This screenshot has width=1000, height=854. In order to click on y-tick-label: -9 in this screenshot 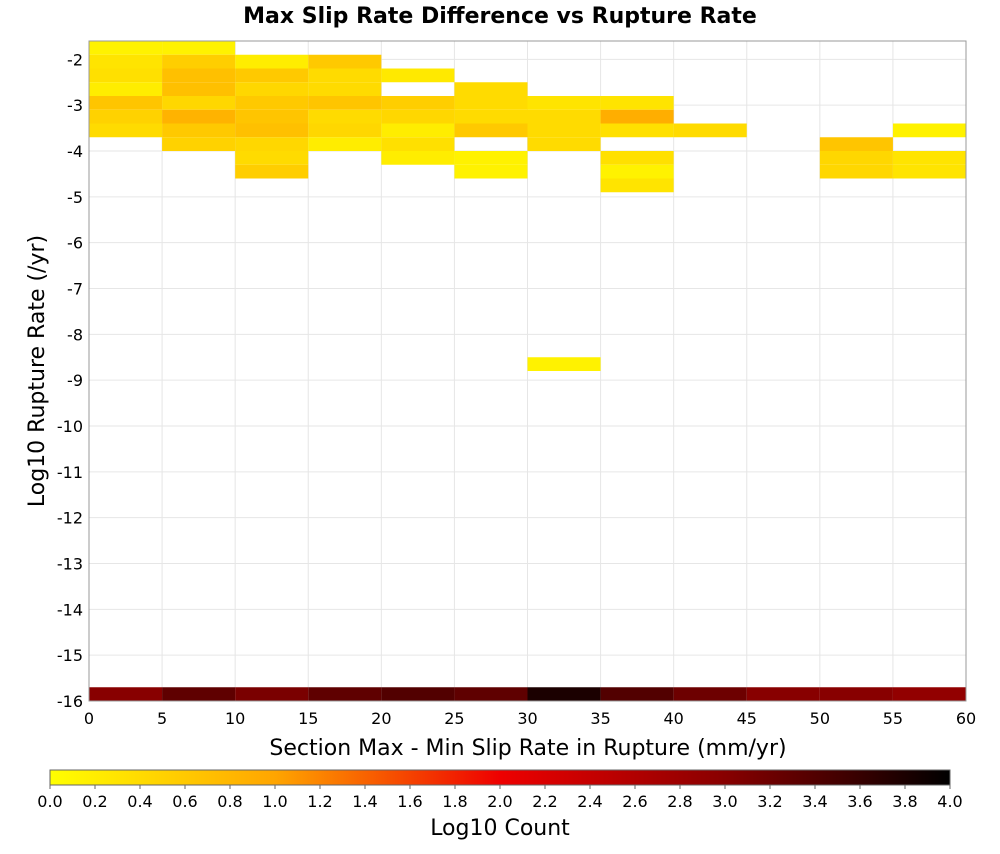, I will do `click(75, 380)`.